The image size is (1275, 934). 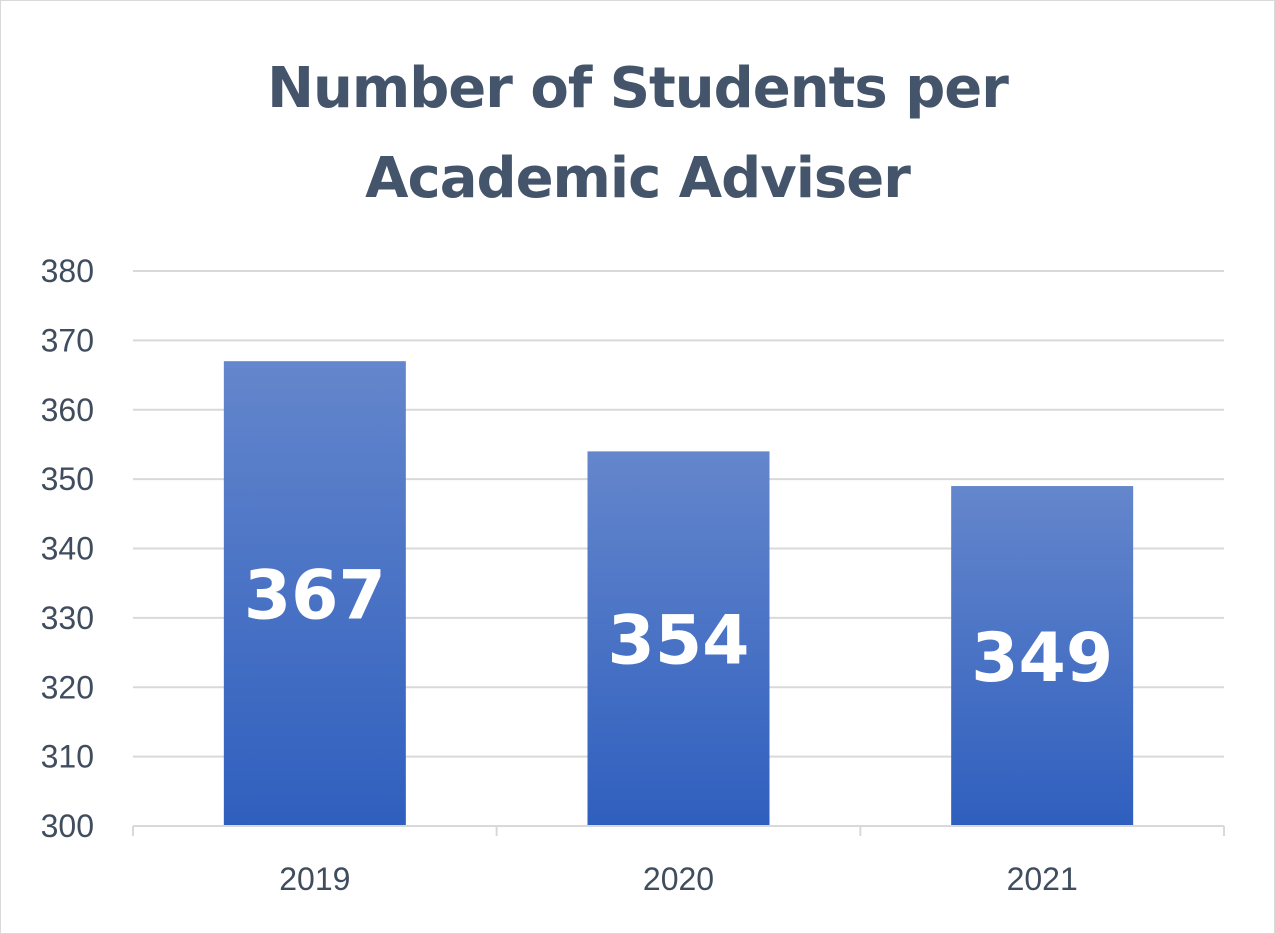 I want to click on bar-2021, so click(x=1042, y=656).